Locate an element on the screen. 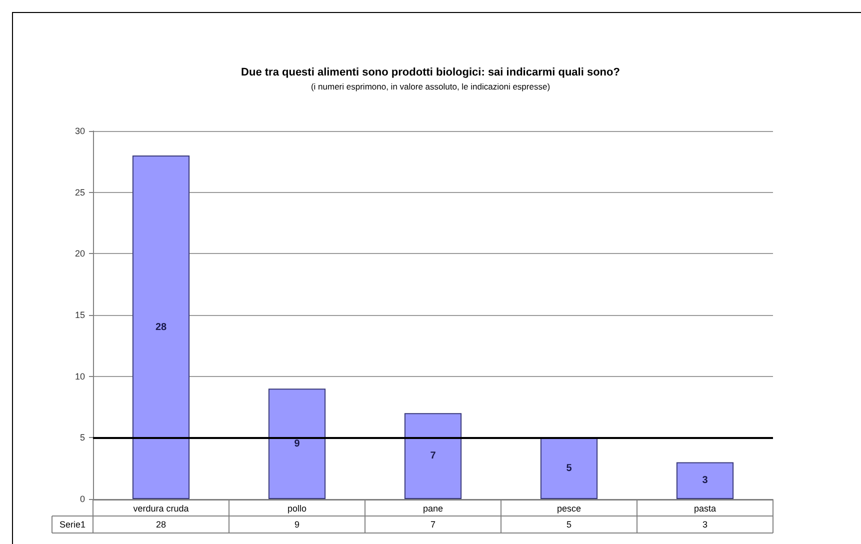 Image resolution: width=861 pixels, height=544 pixels. y-tick-label: 10 is located at coordinates (79, 376).